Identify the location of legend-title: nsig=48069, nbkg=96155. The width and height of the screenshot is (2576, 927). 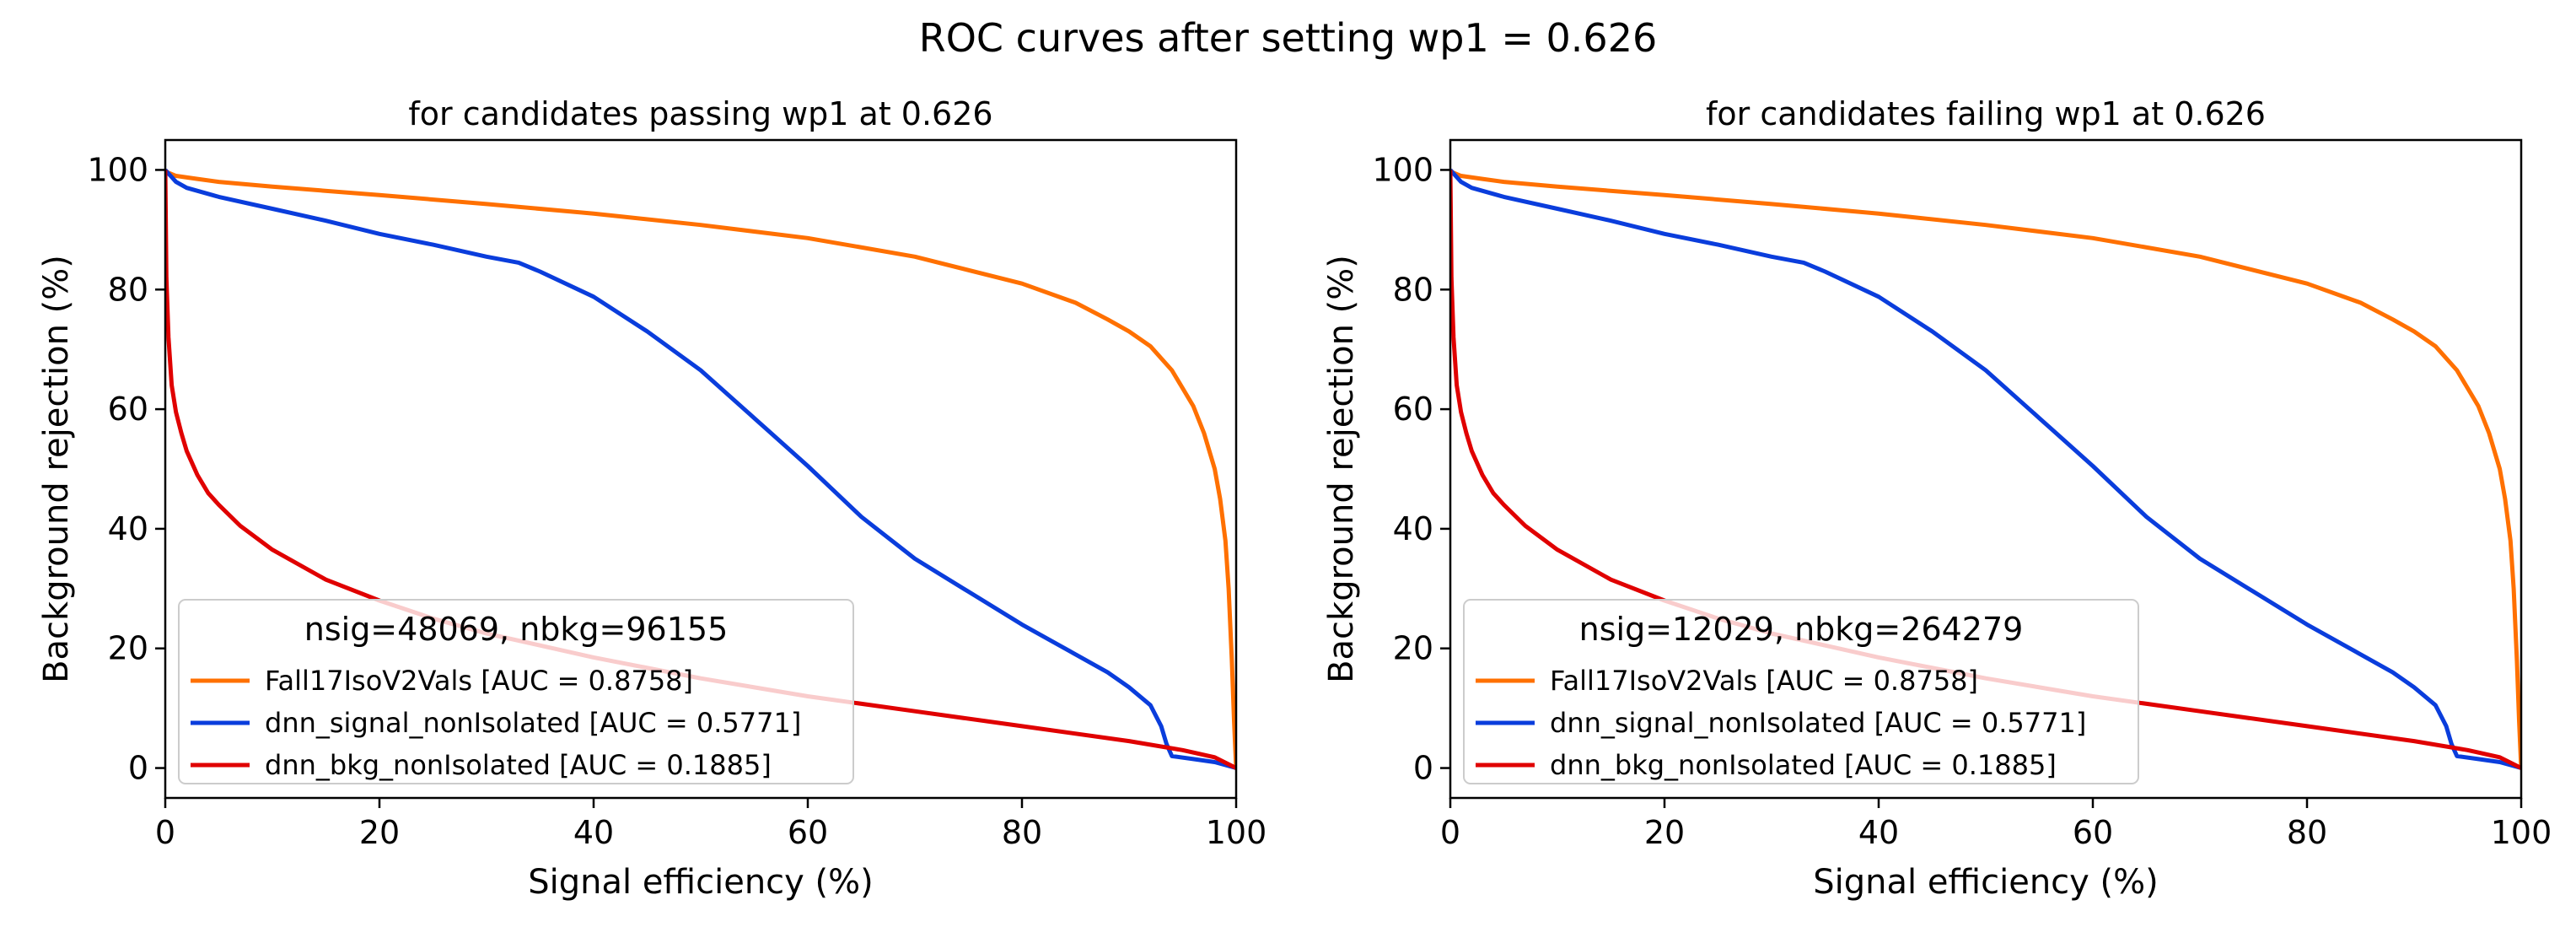
(516, 629).